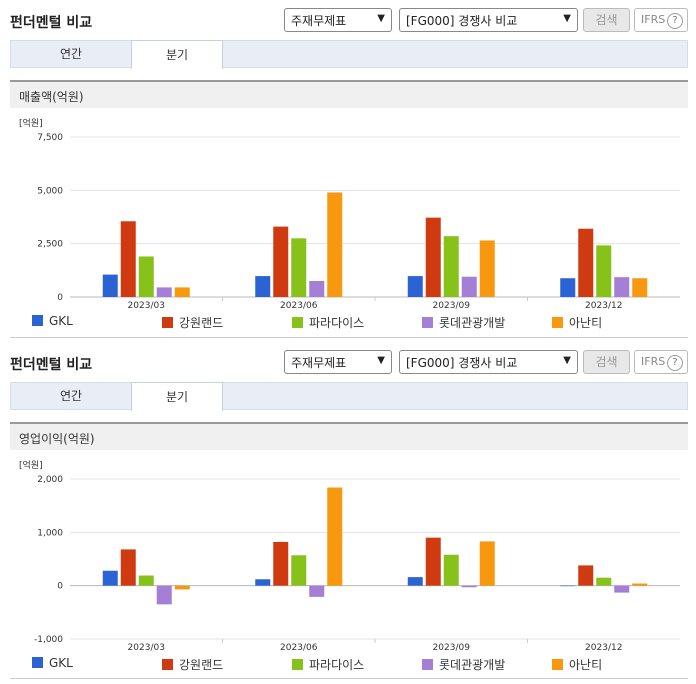  What do you see at coordinates (50, 191) in the screenshot?
I see `y-tick-label: 5,000` at bounding box center [50, 191].